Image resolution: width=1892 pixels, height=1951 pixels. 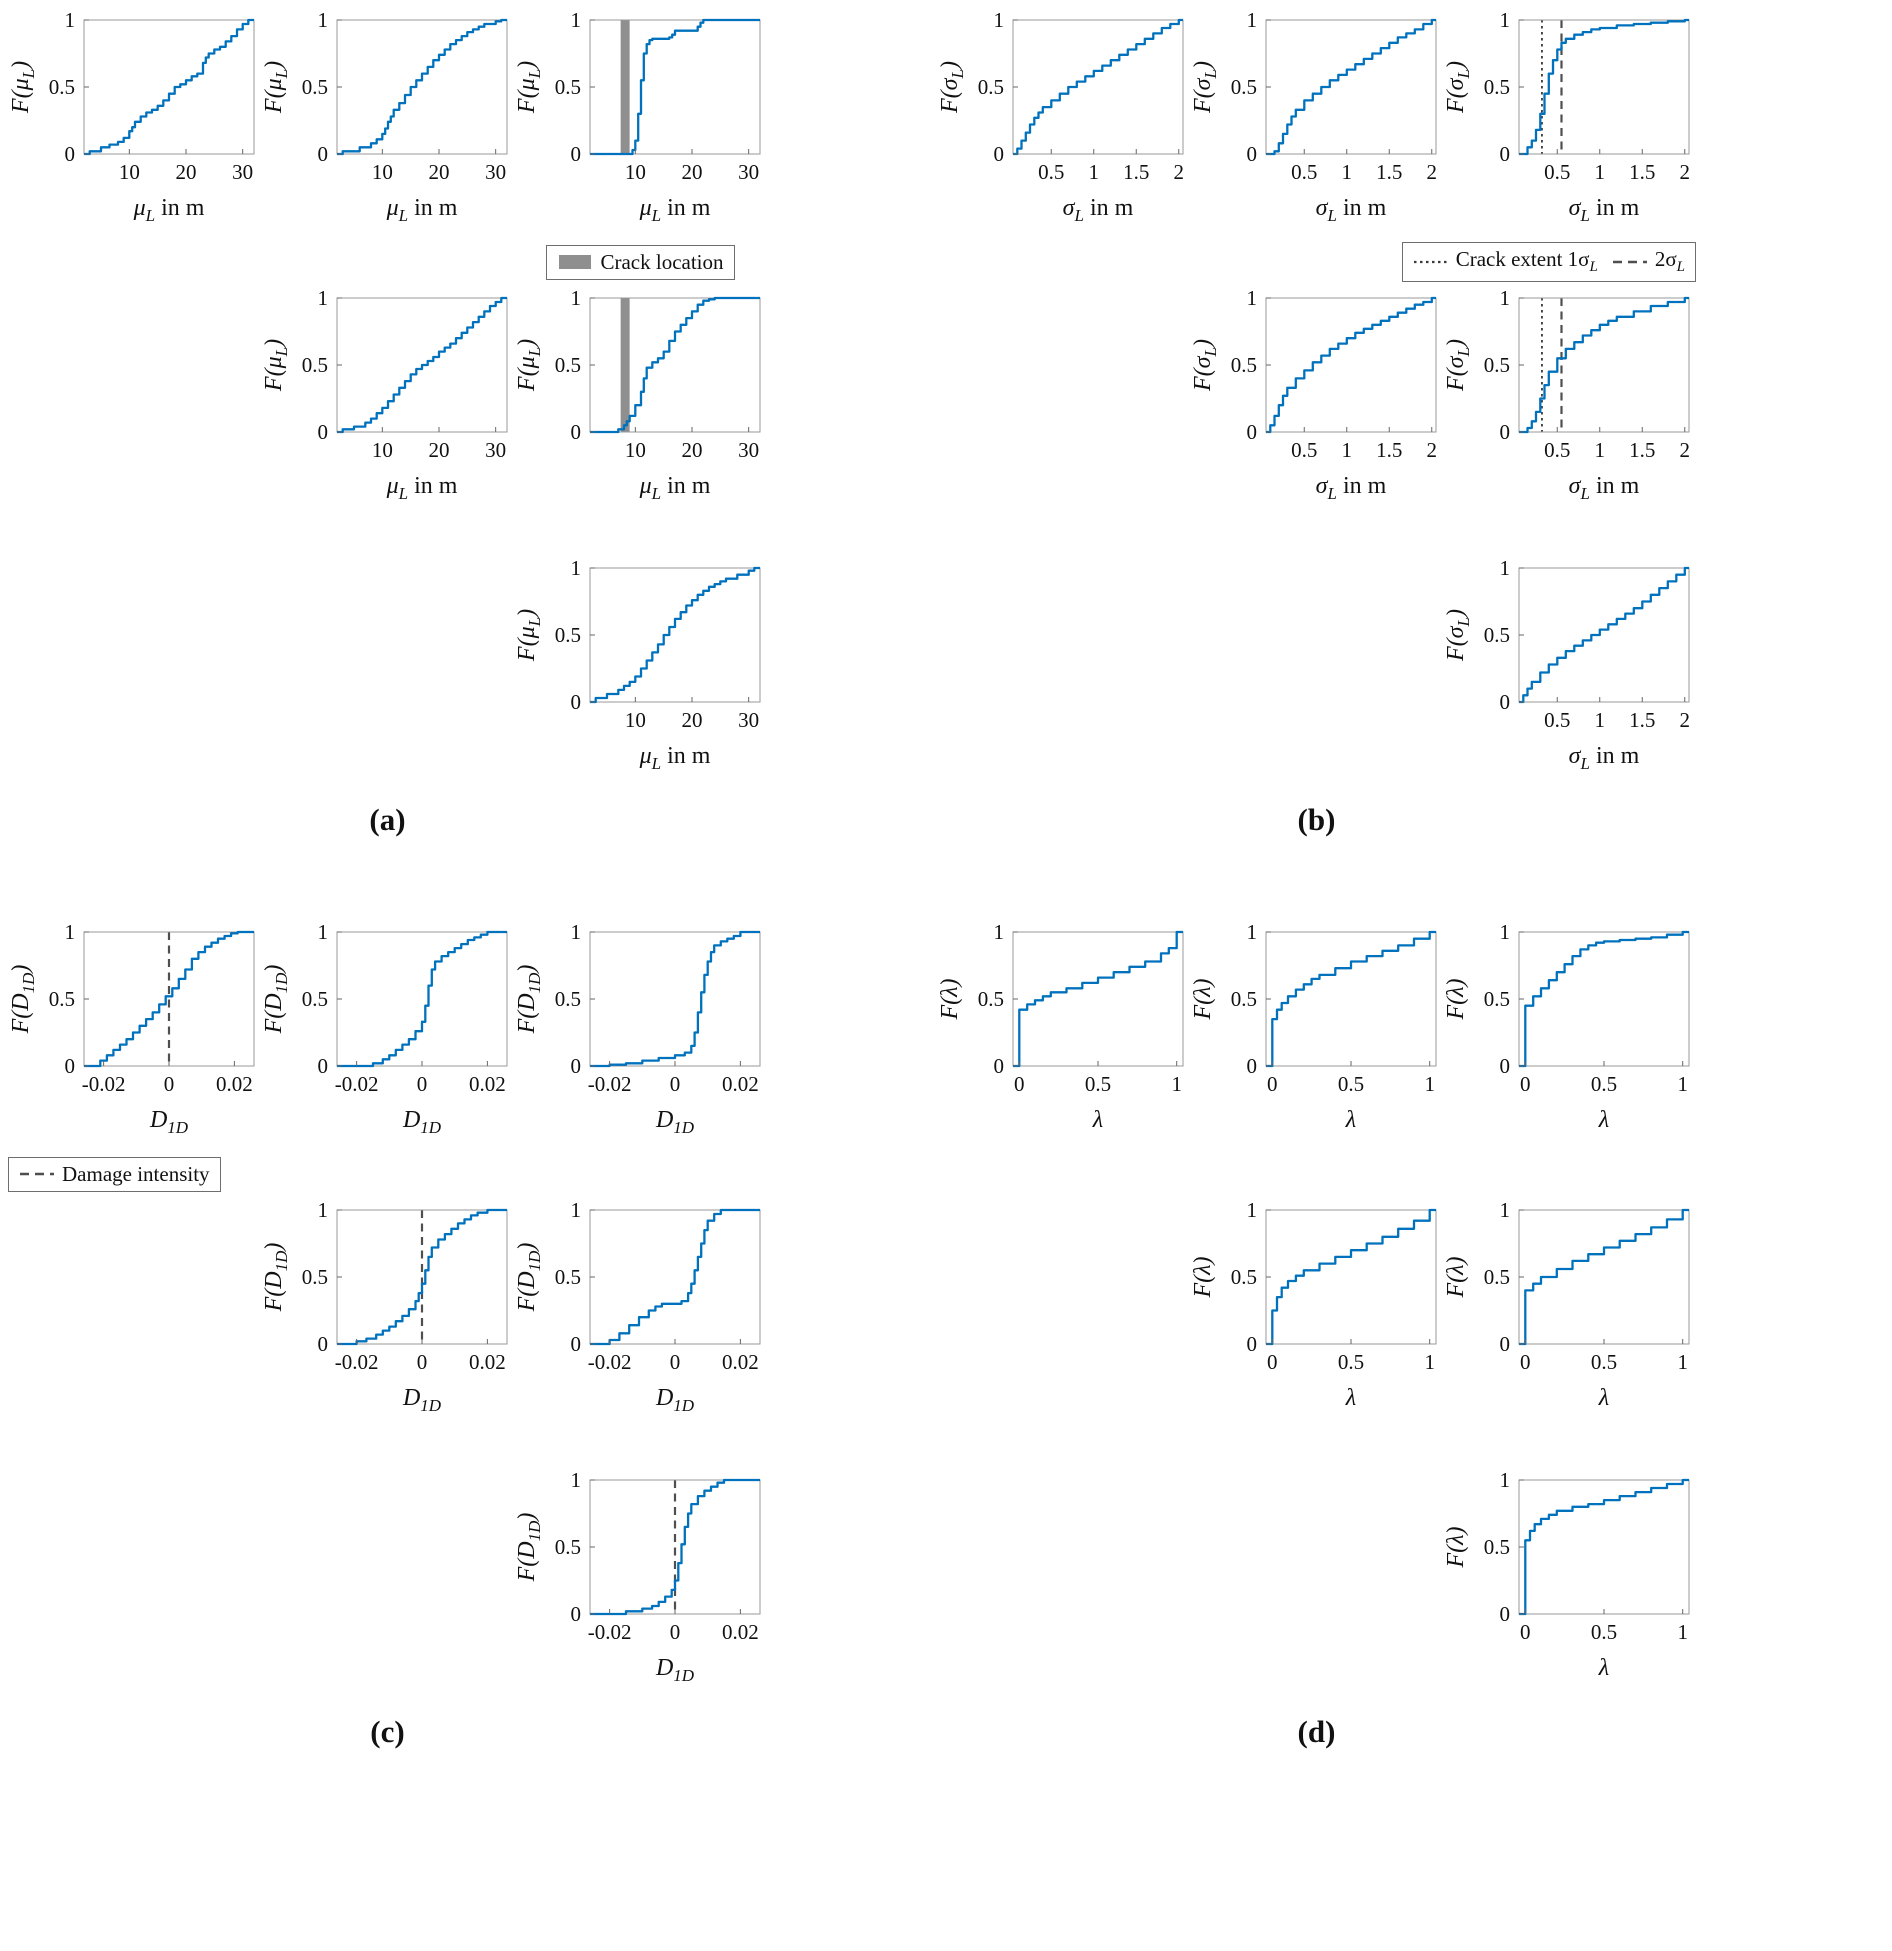 I want to click on svg-text: 1.5, so click(x=1642, y=450).